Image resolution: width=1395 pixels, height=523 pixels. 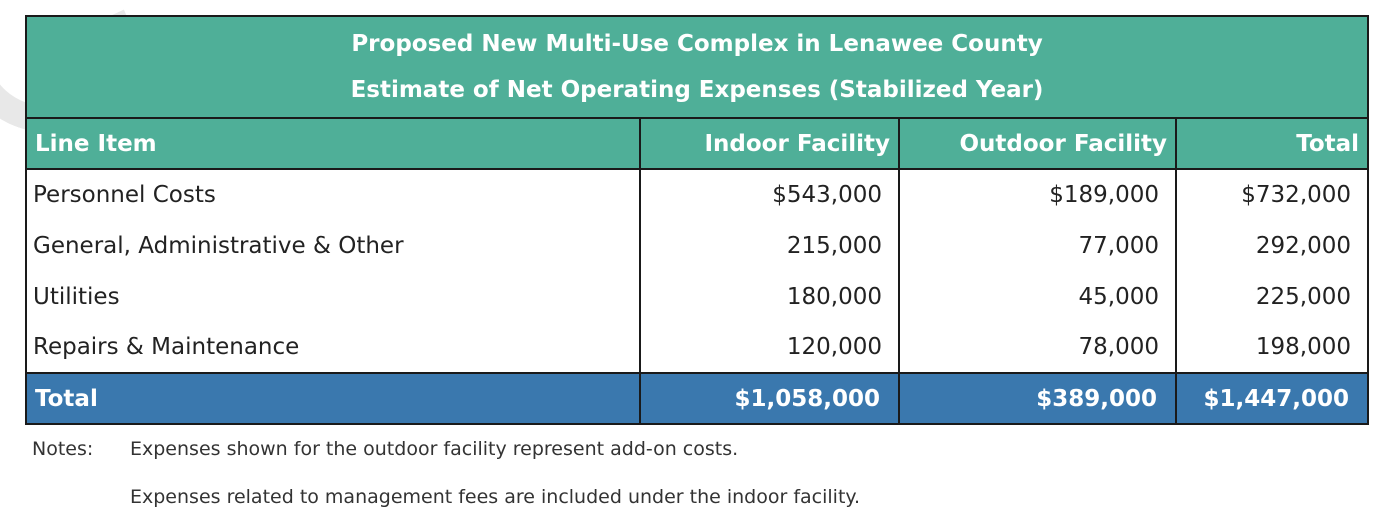 I want to click on row-outdoor-value: 78,000, so click(x=1037, y=347).